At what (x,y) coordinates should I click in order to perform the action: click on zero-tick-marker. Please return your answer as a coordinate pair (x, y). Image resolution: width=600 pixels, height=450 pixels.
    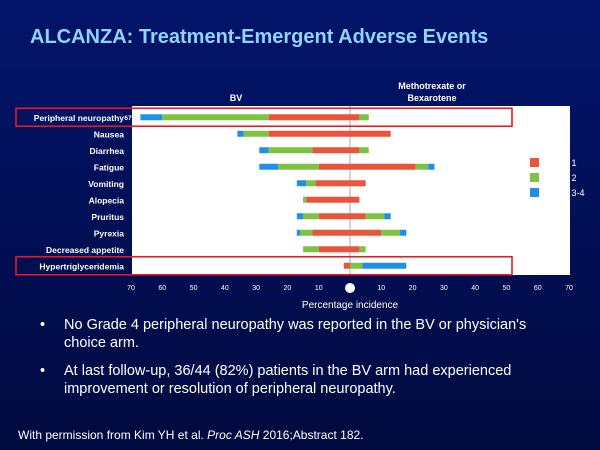
    Looking at the image, I should click on (350, 288).